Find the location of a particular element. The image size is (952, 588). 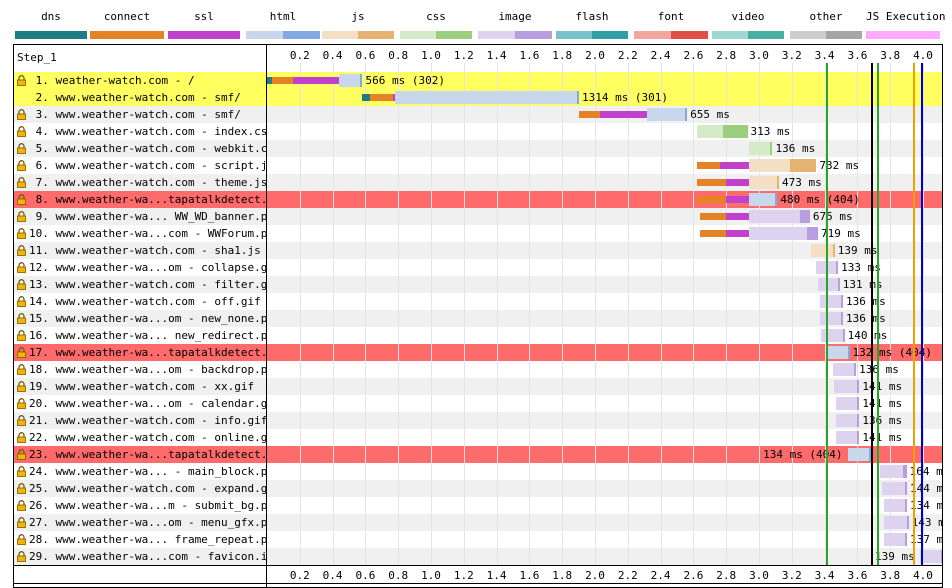

request-url: 13. www.weather-watch.com - filter.gif is located at coordinates (147, 284).